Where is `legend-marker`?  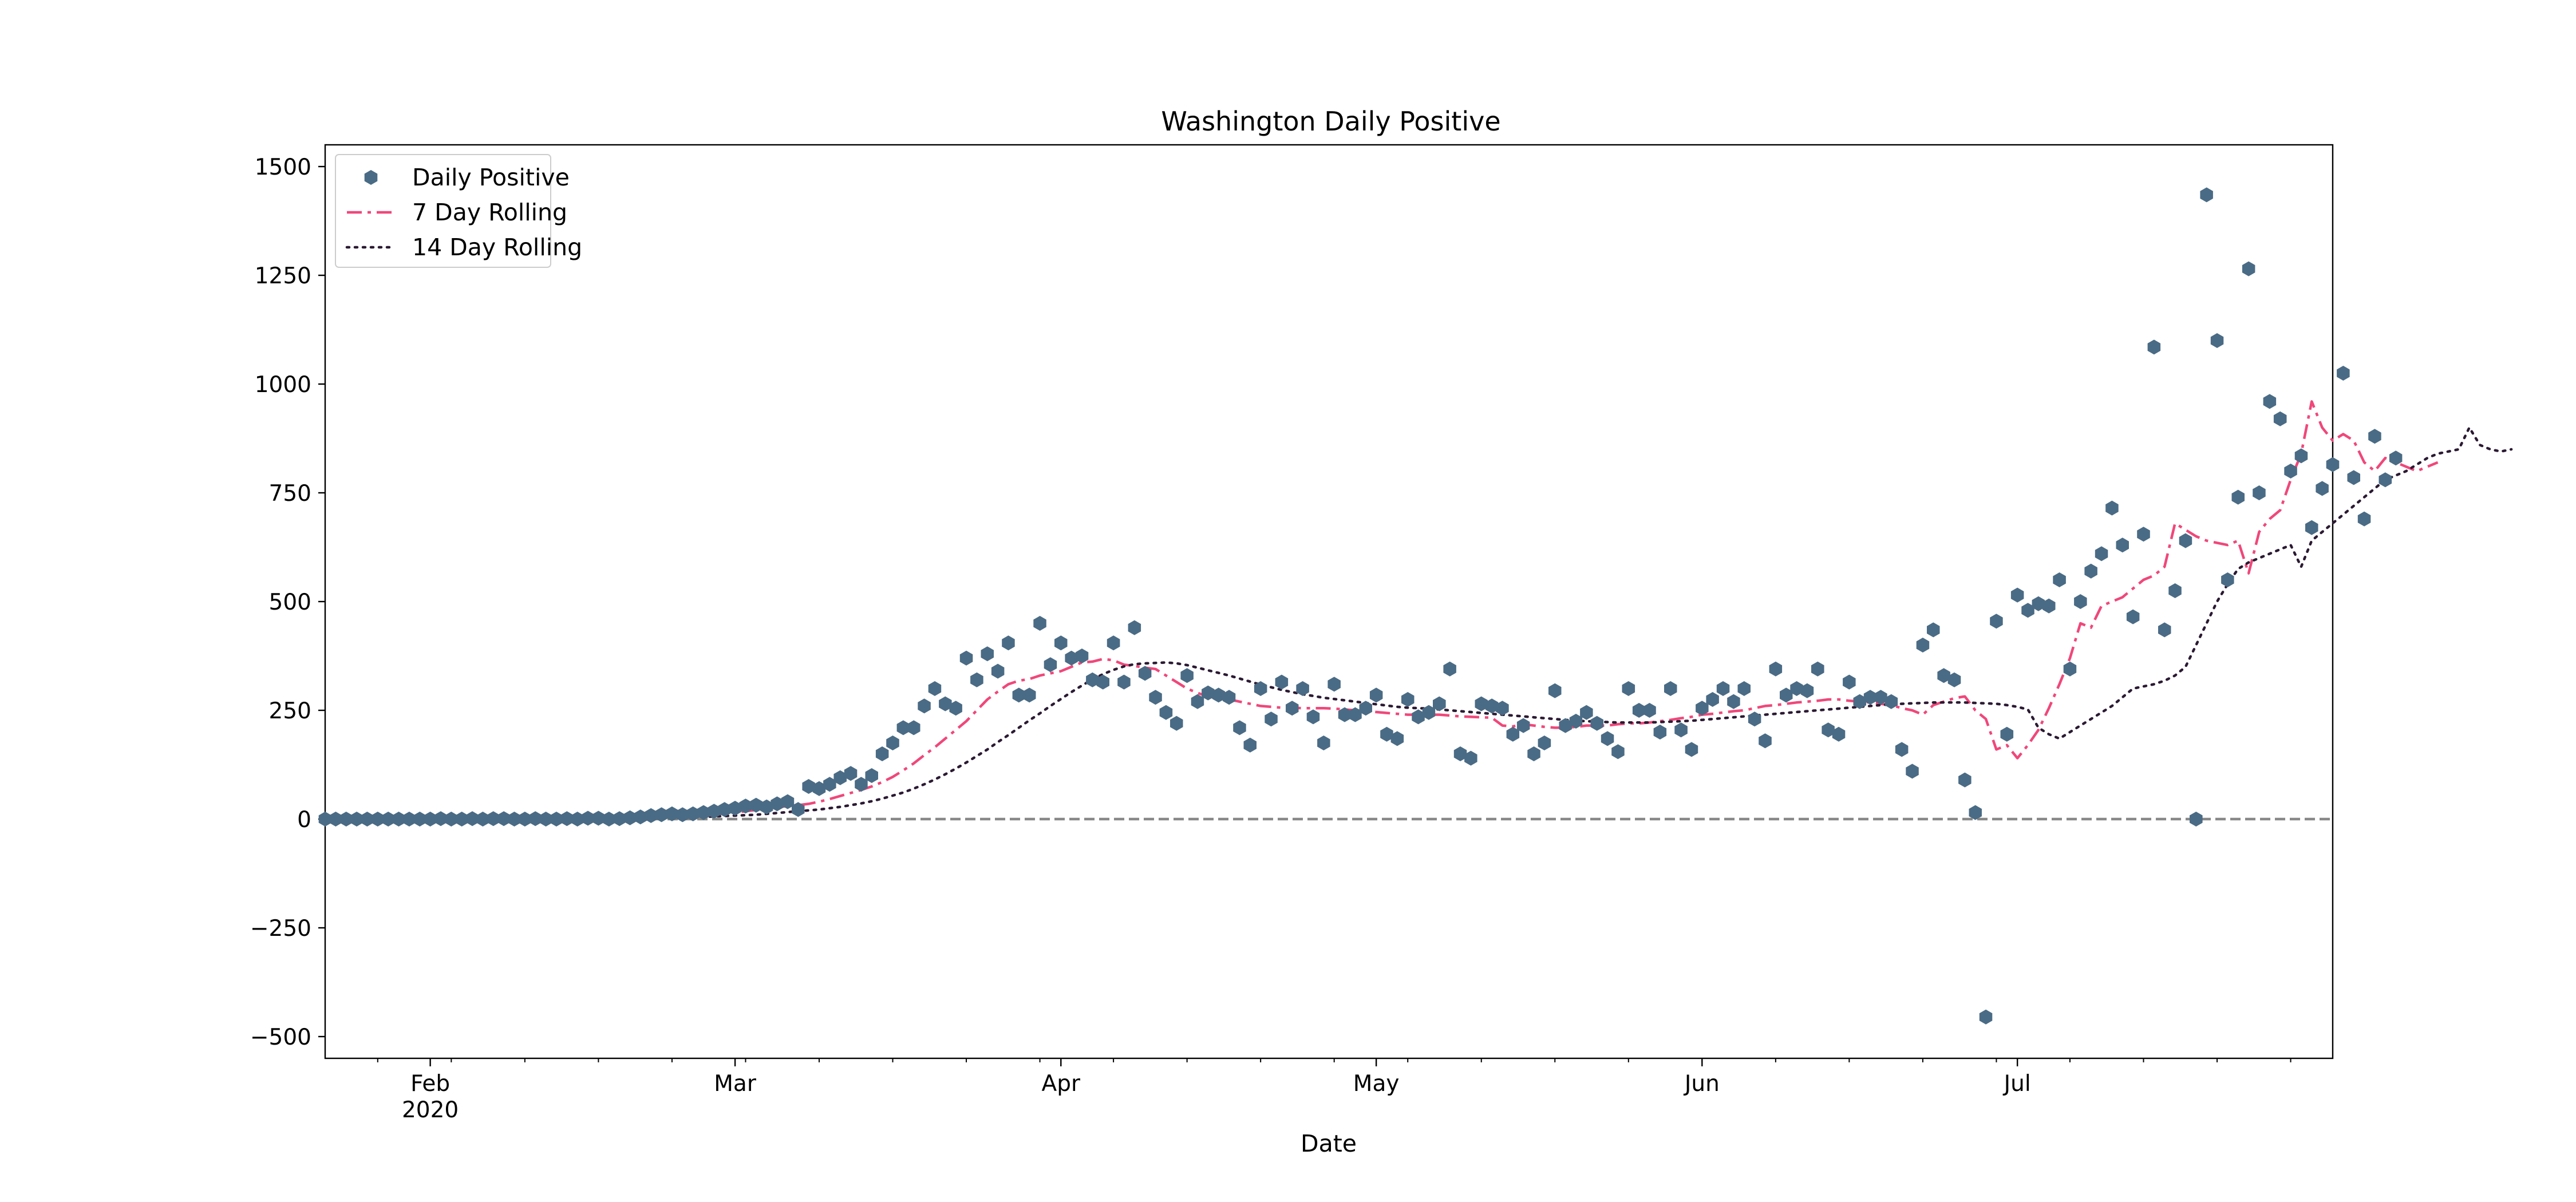
legend-marker is located at coordinates (371, 177).